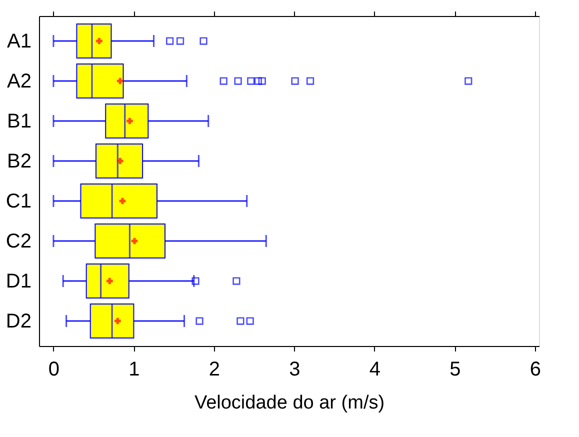 The height and width of the screenshot is (437, 579). I want to click on y-tick-label: D2, so click(19, 321).